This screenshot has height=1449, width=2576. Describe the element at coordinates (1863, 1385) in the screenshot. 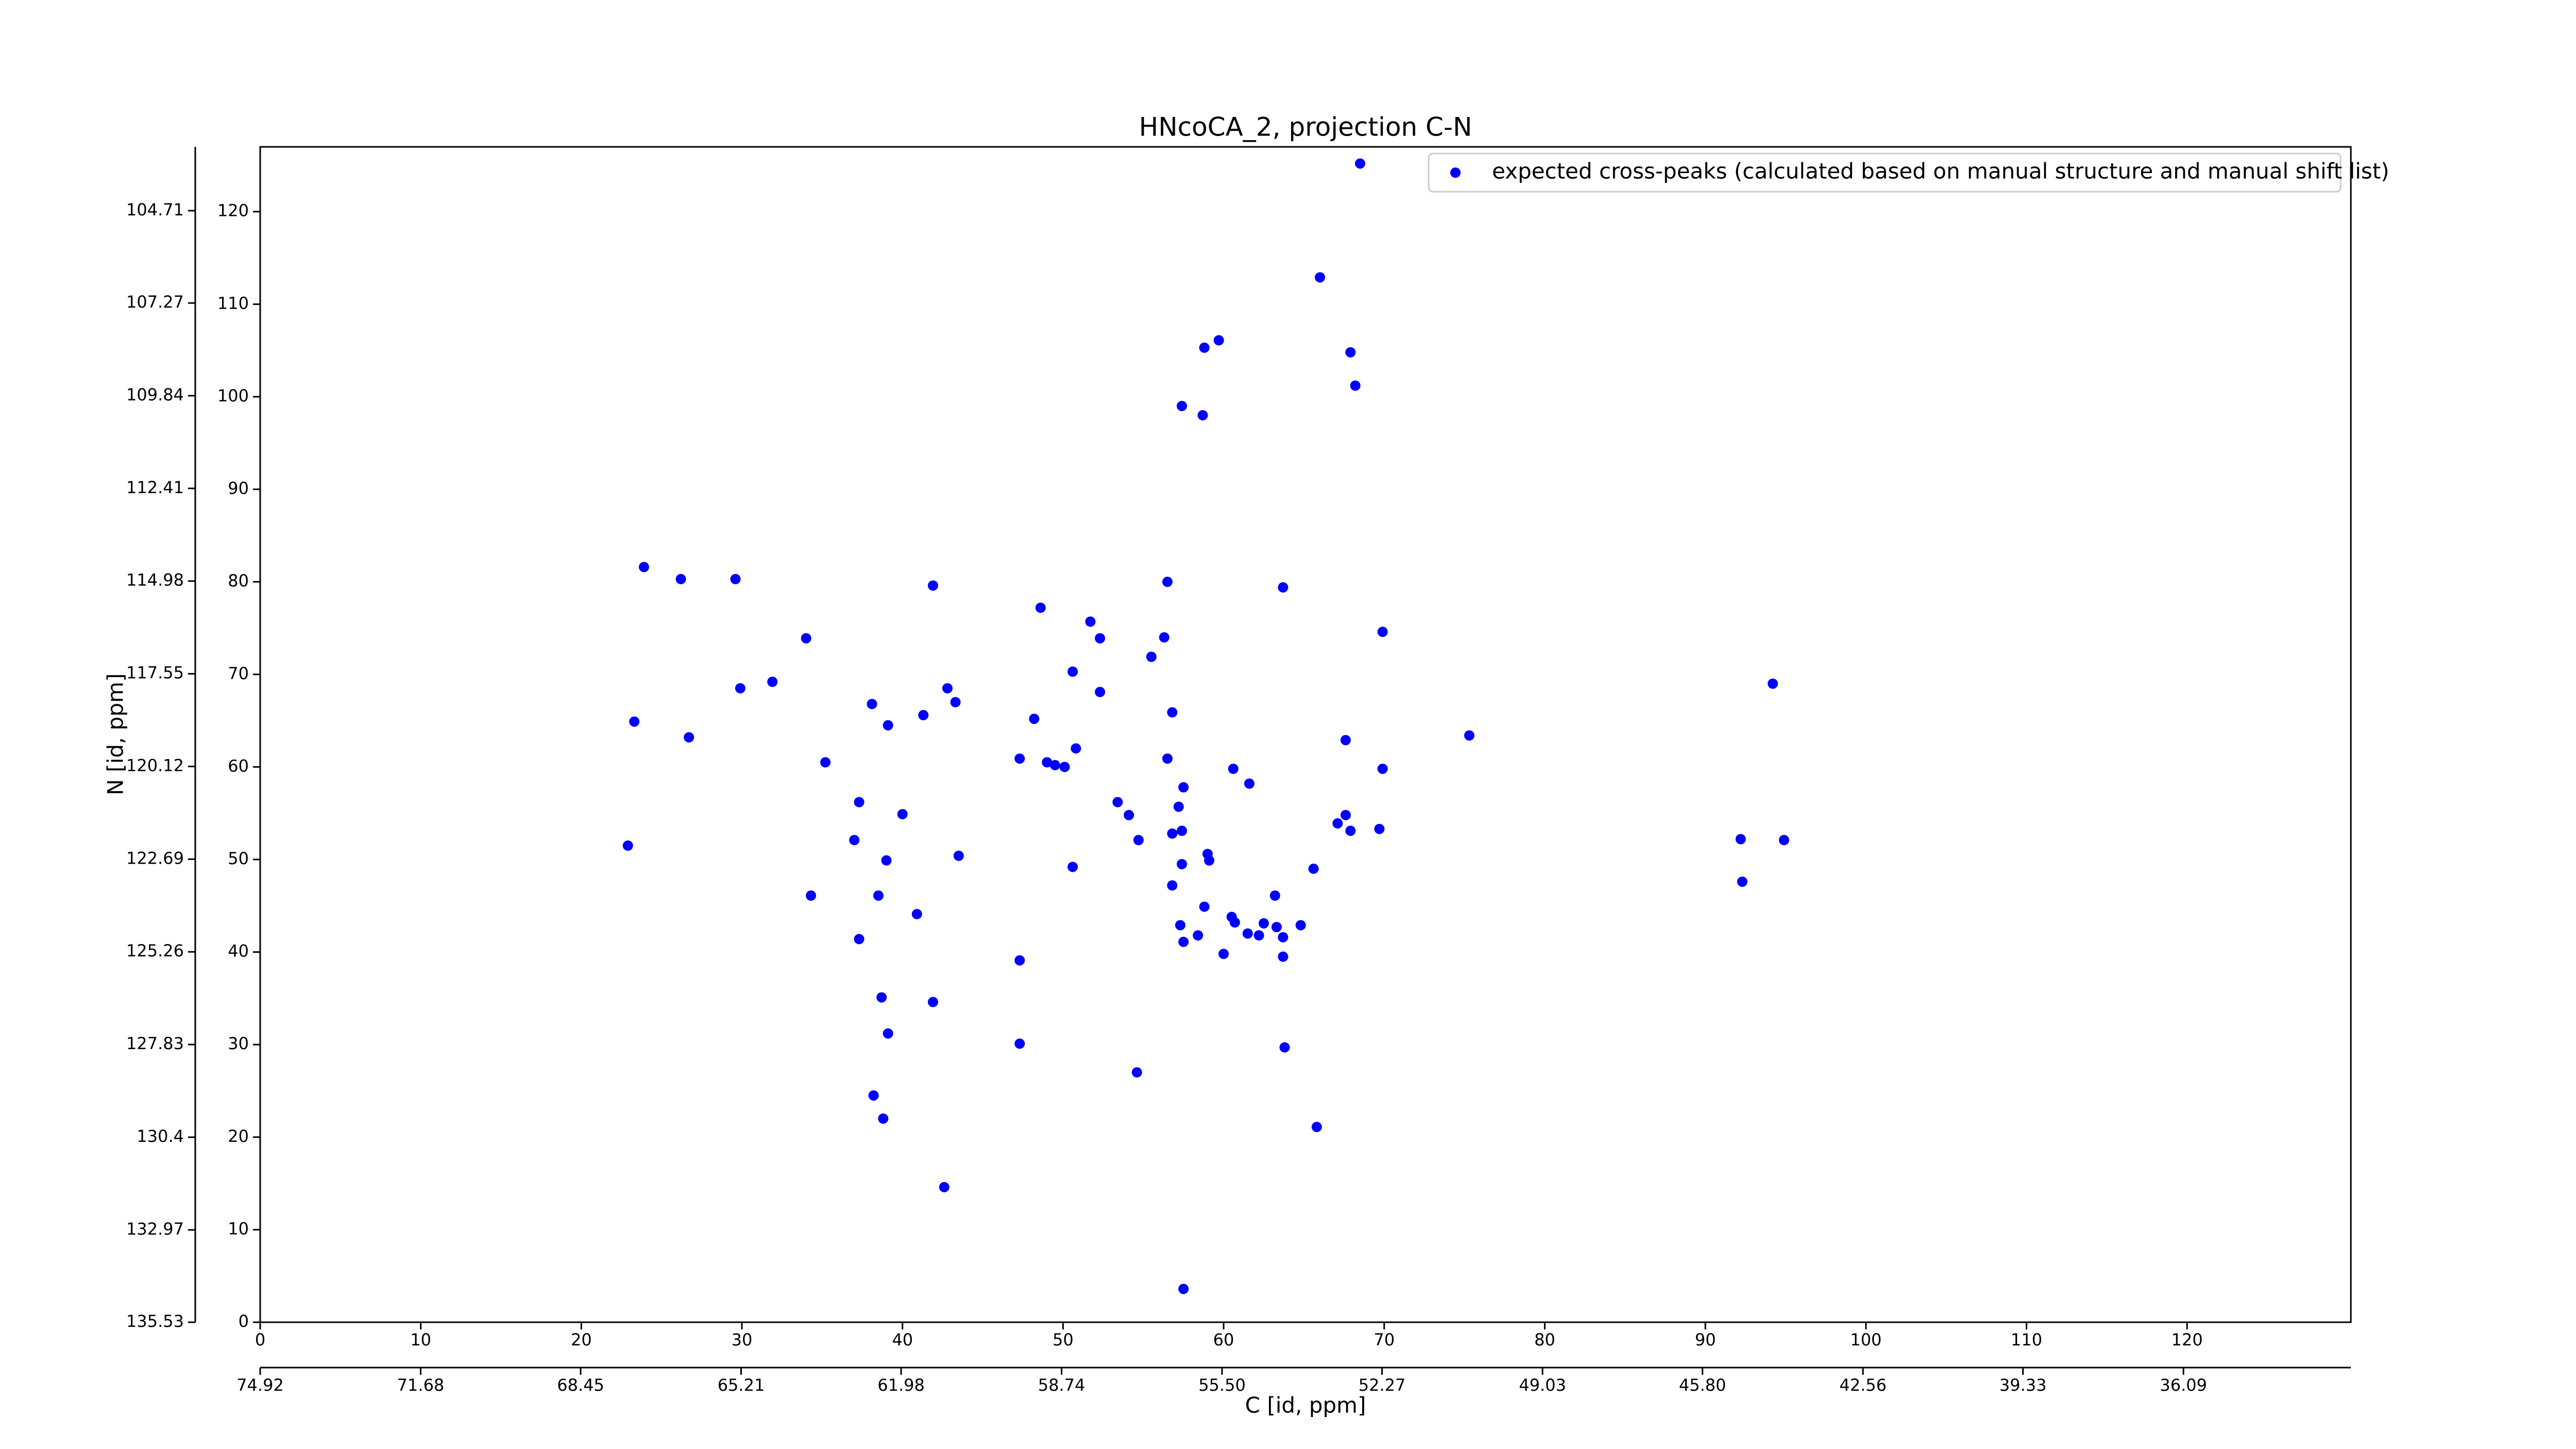

I see `x2-tick-label: 42.56` at that location.